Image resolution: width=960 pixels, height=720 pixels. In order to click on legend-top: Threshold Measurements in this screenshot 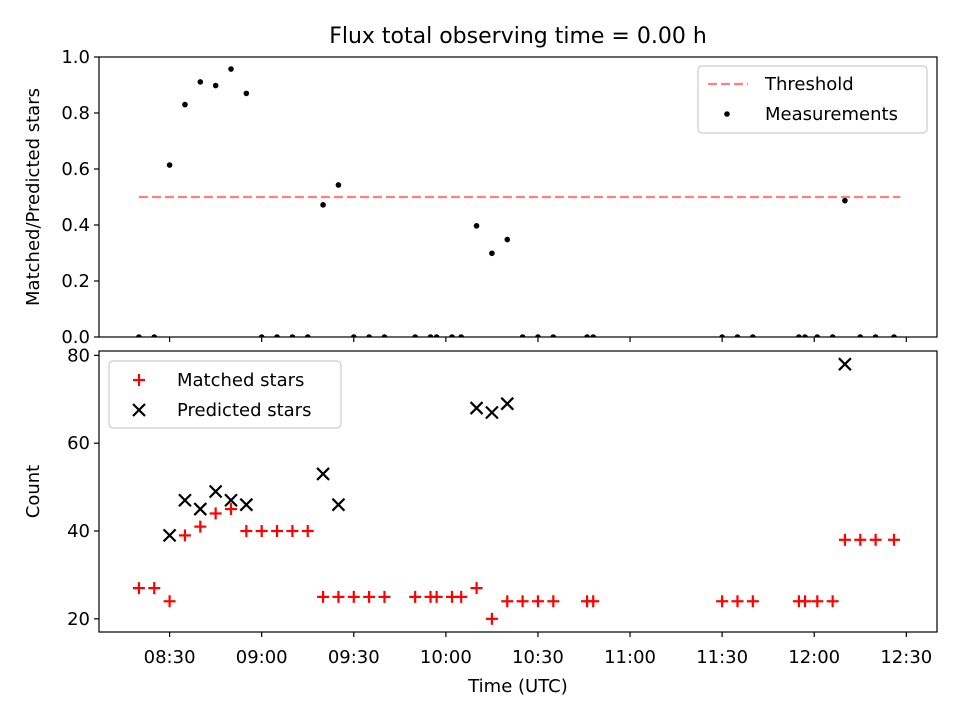, I will do `click(812, 99)`.